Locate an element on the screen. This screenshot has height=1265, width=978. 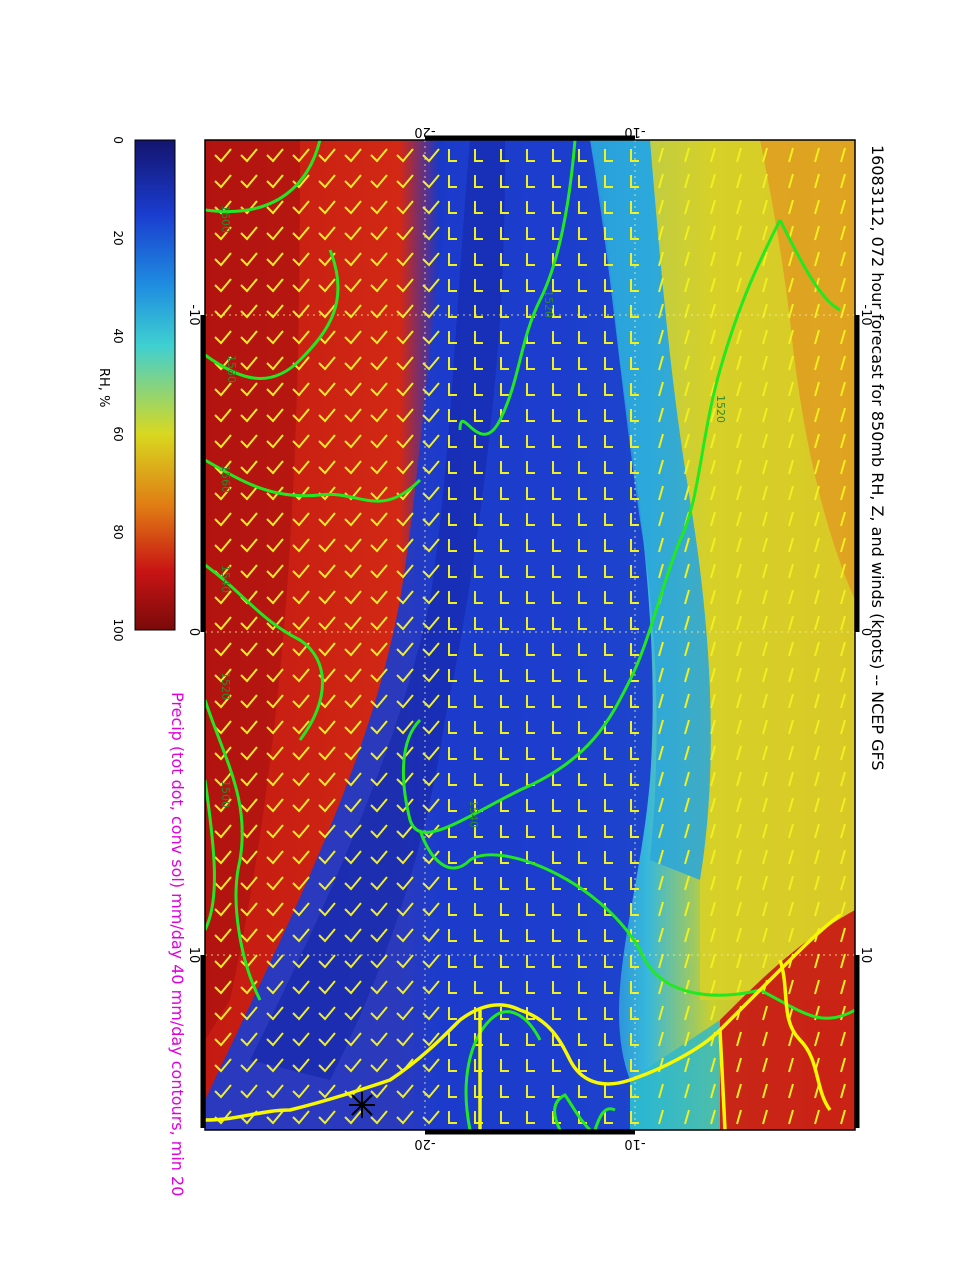
coastline is located at coordinates (523, 1021).